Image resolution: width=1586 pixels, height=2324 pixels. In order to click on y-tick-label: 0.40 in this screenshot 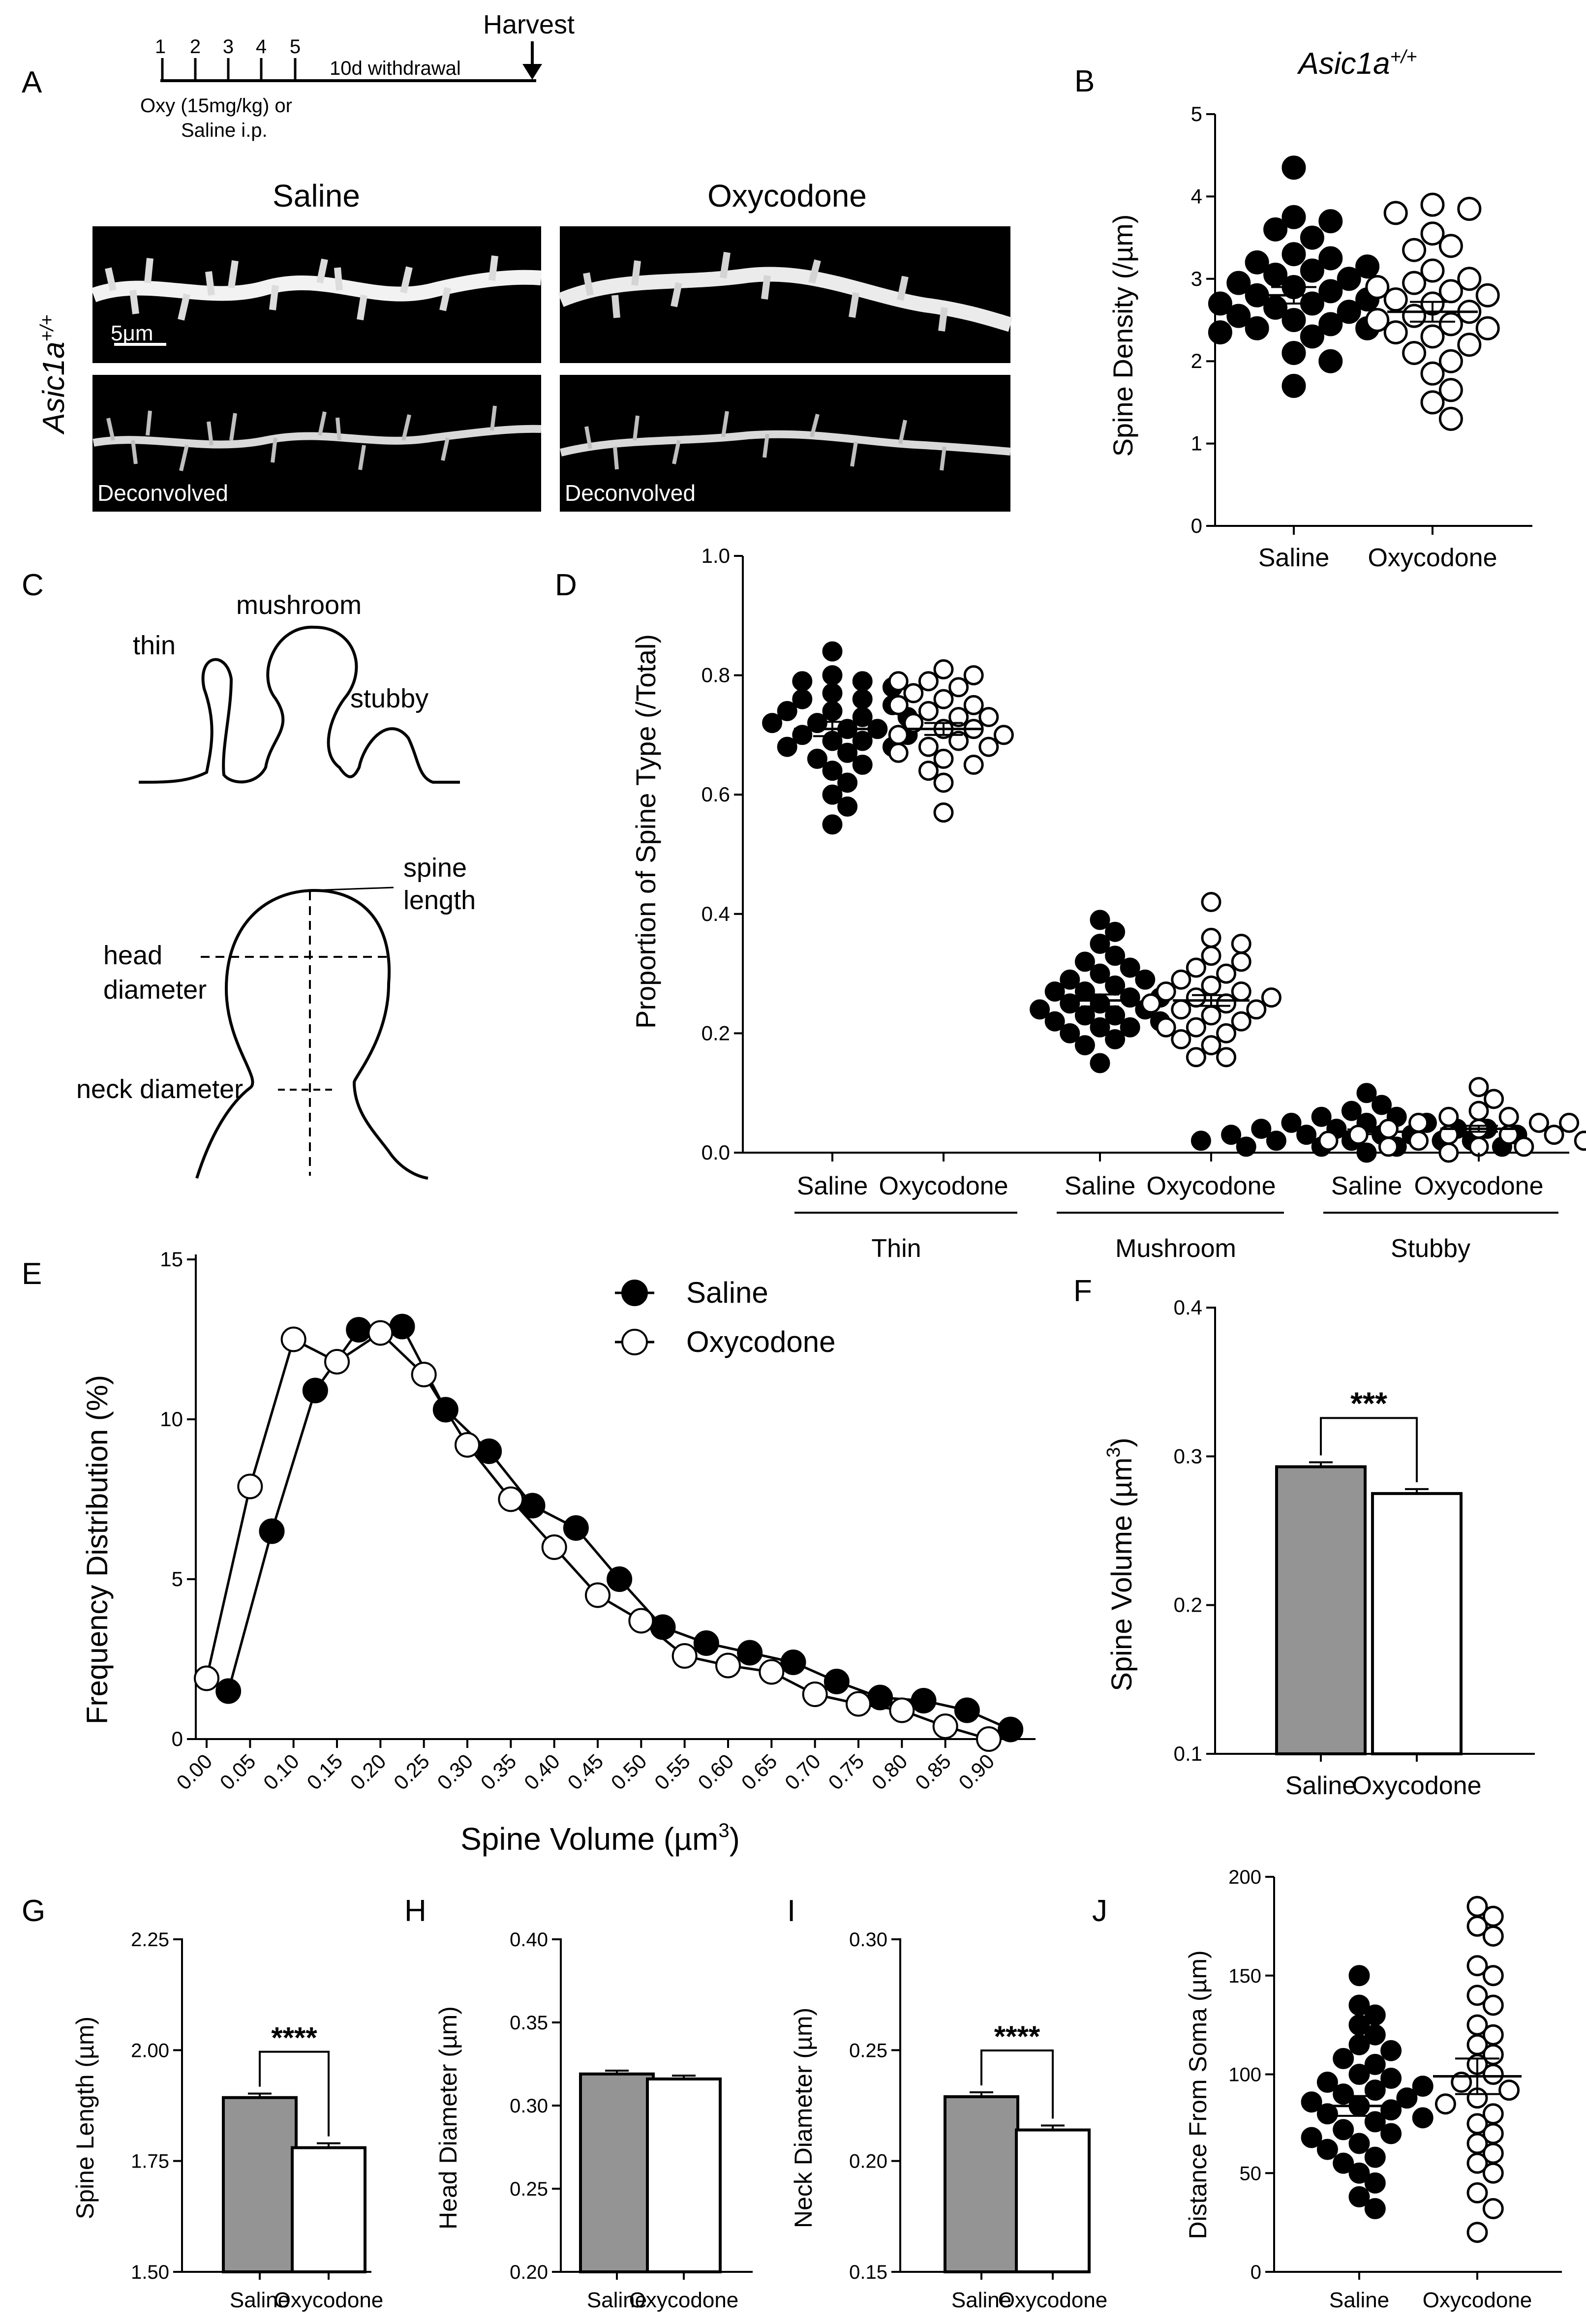, I will do `click(529, 1940)`.